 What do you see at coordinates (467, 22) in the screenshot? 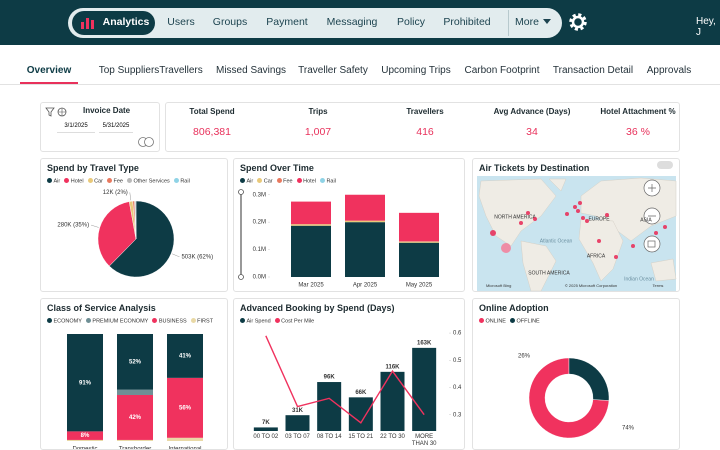
I see `nav-item: Prohibited` at bounding box center [467, 22].